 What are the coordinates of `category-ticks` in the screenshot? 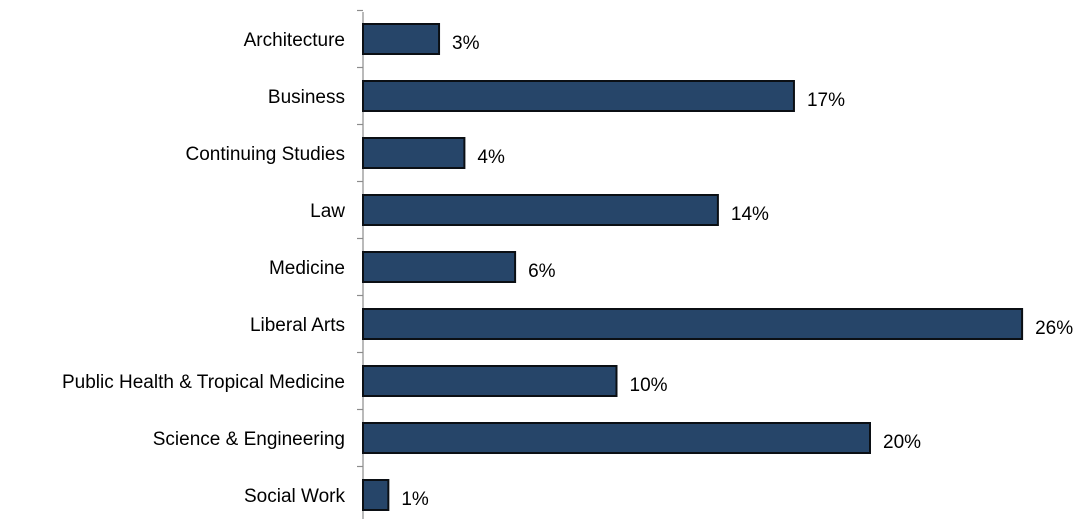 It's located at (360, 238).